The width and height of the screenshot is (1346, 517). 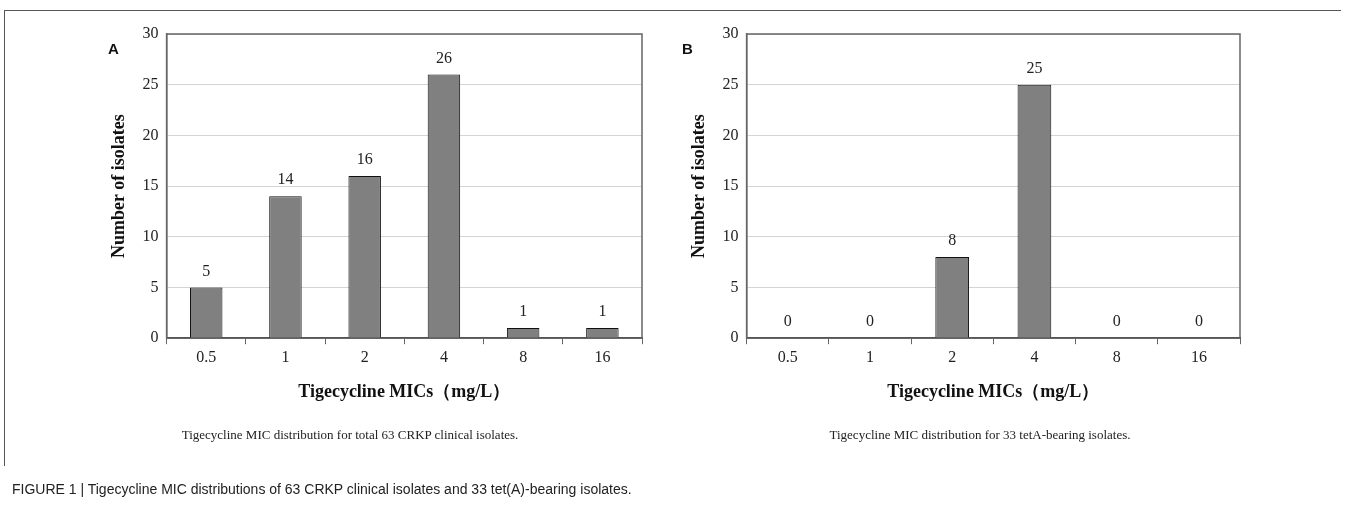 I want to click on data-label: 8, so click(x=952, y=240).